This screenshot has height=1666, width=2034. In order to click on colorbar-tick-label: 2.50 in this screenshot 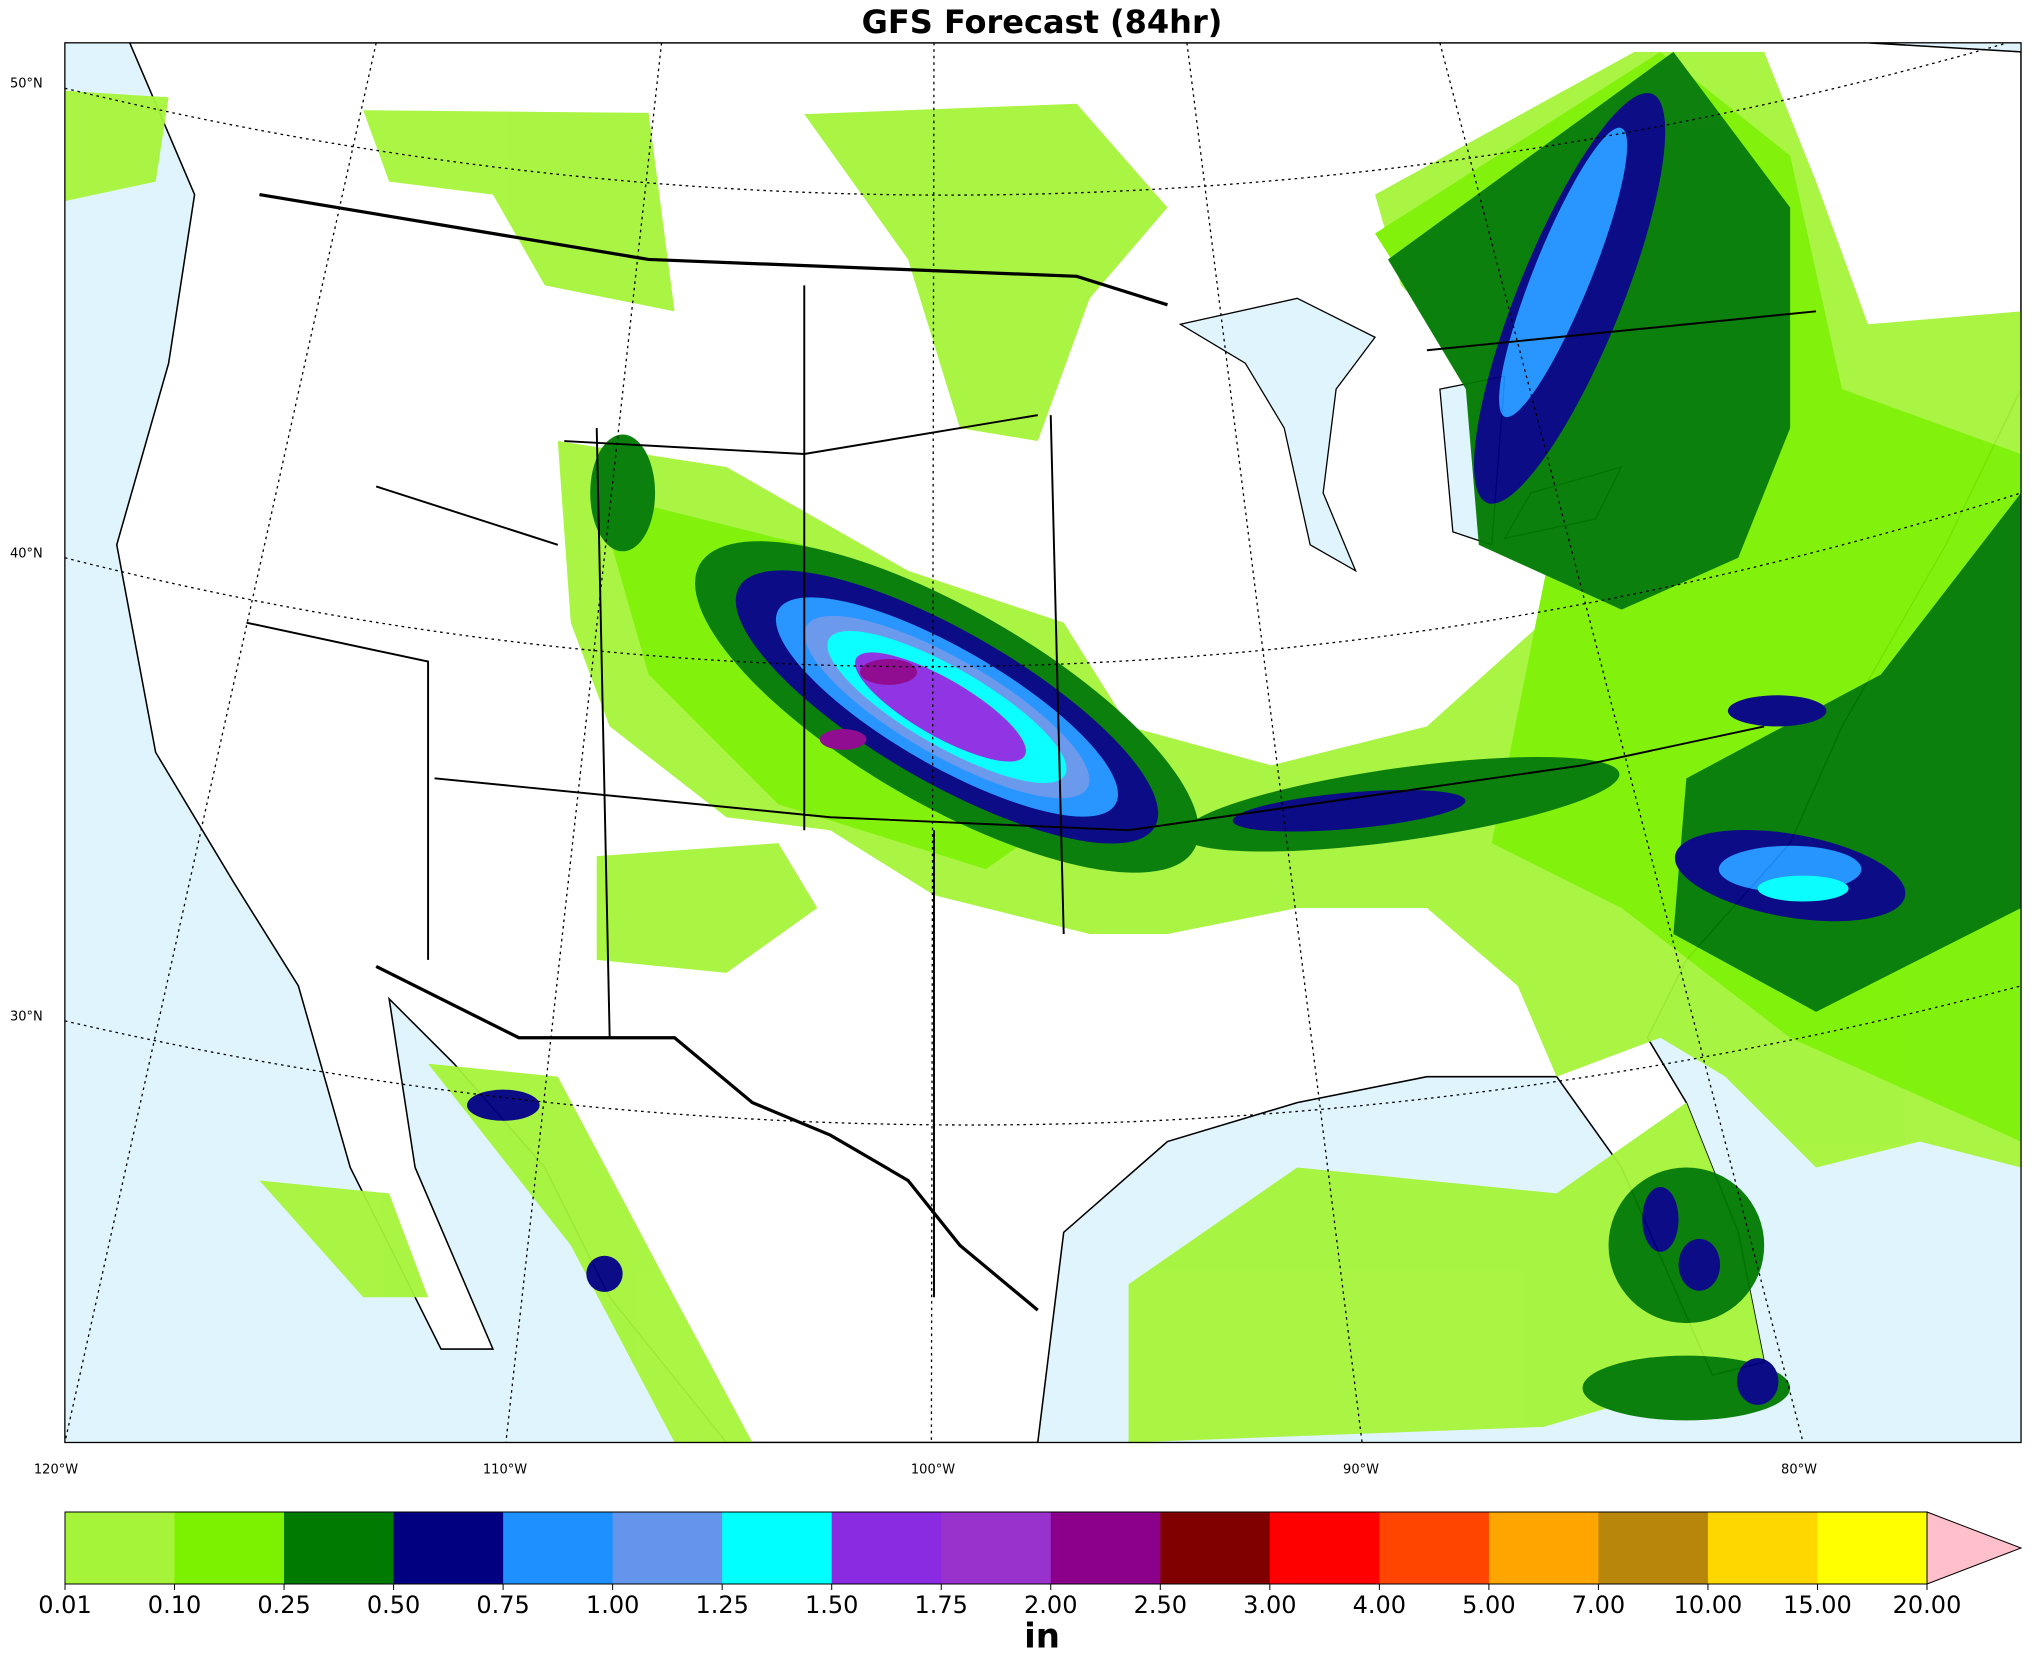, I will do `click(1160, 1605)`.